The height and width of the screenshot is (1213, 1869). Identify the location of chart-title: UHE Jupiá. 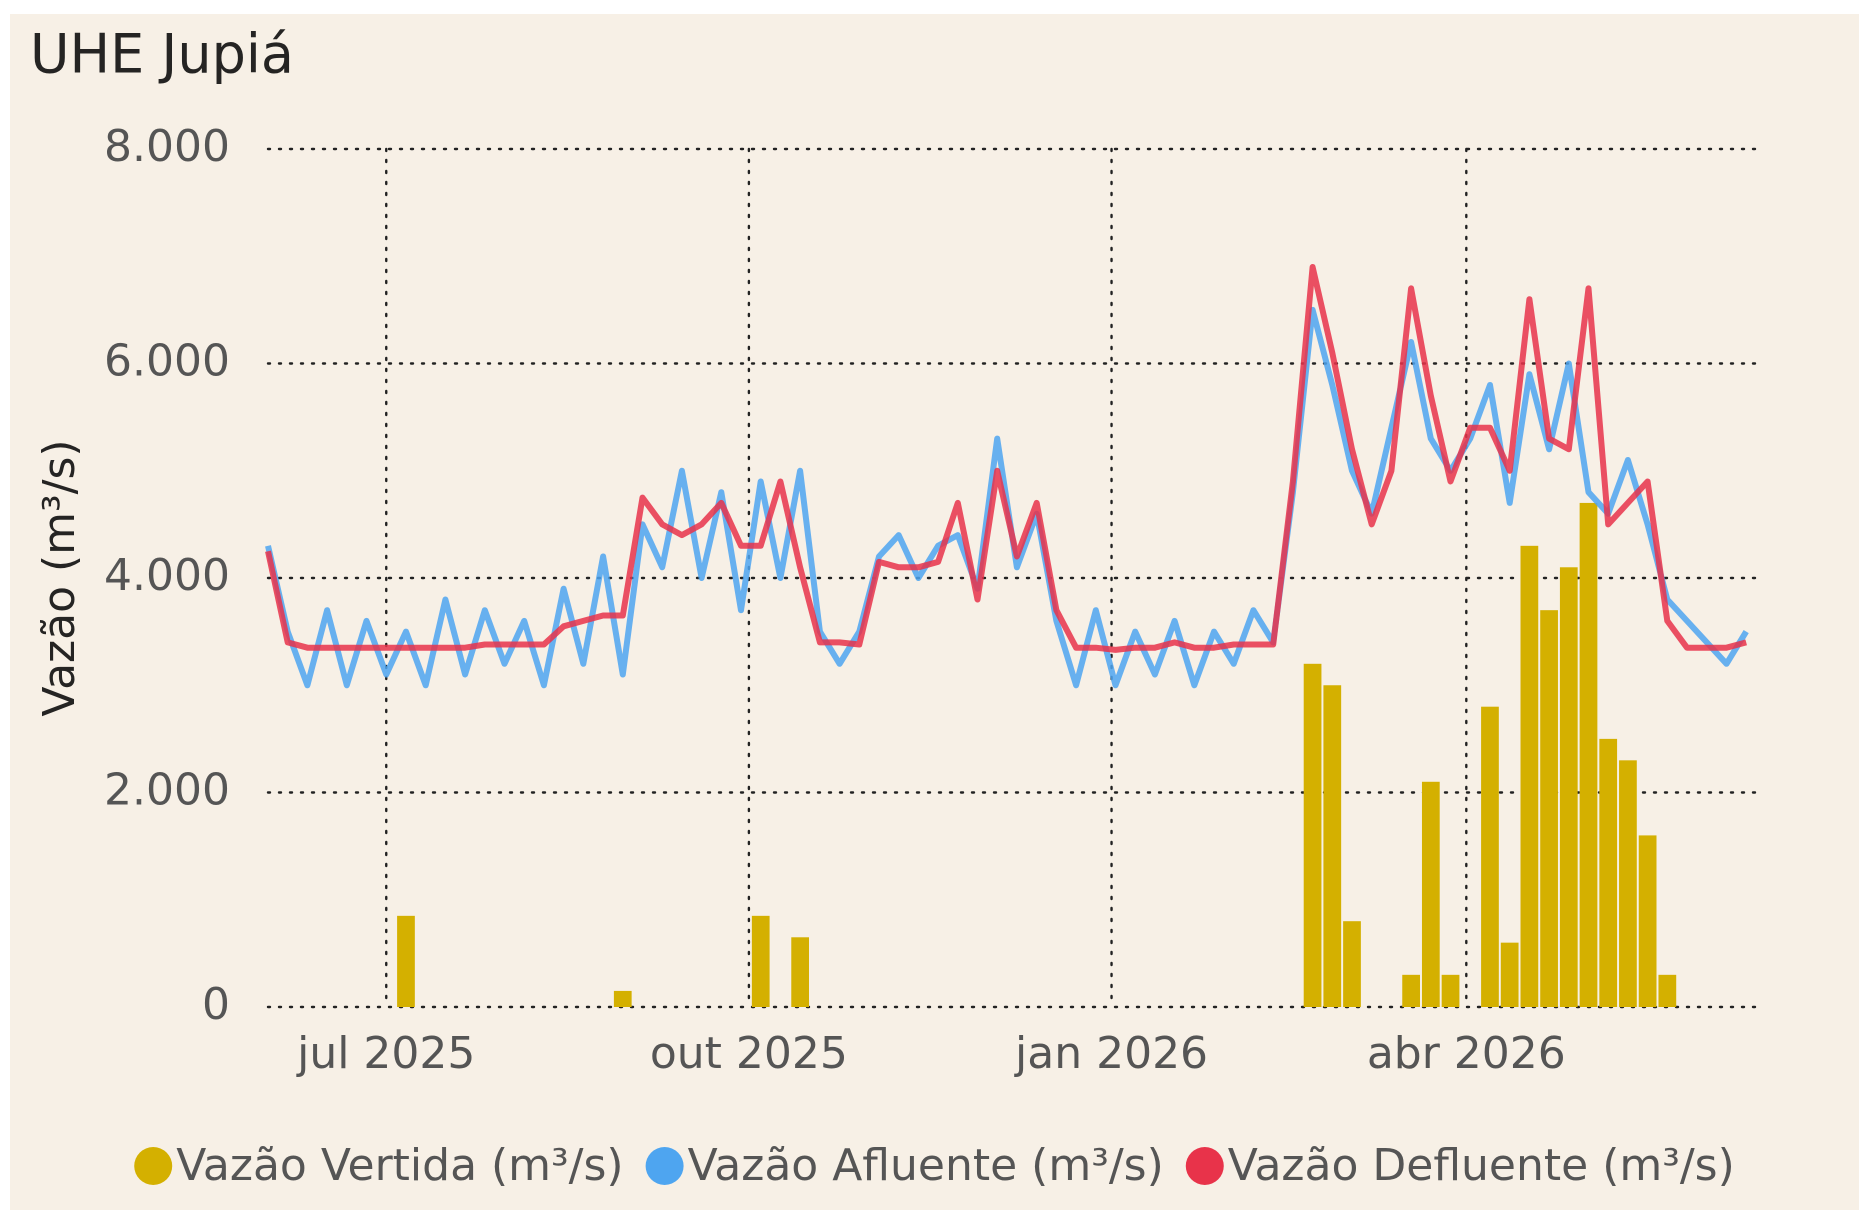
(162, 54).